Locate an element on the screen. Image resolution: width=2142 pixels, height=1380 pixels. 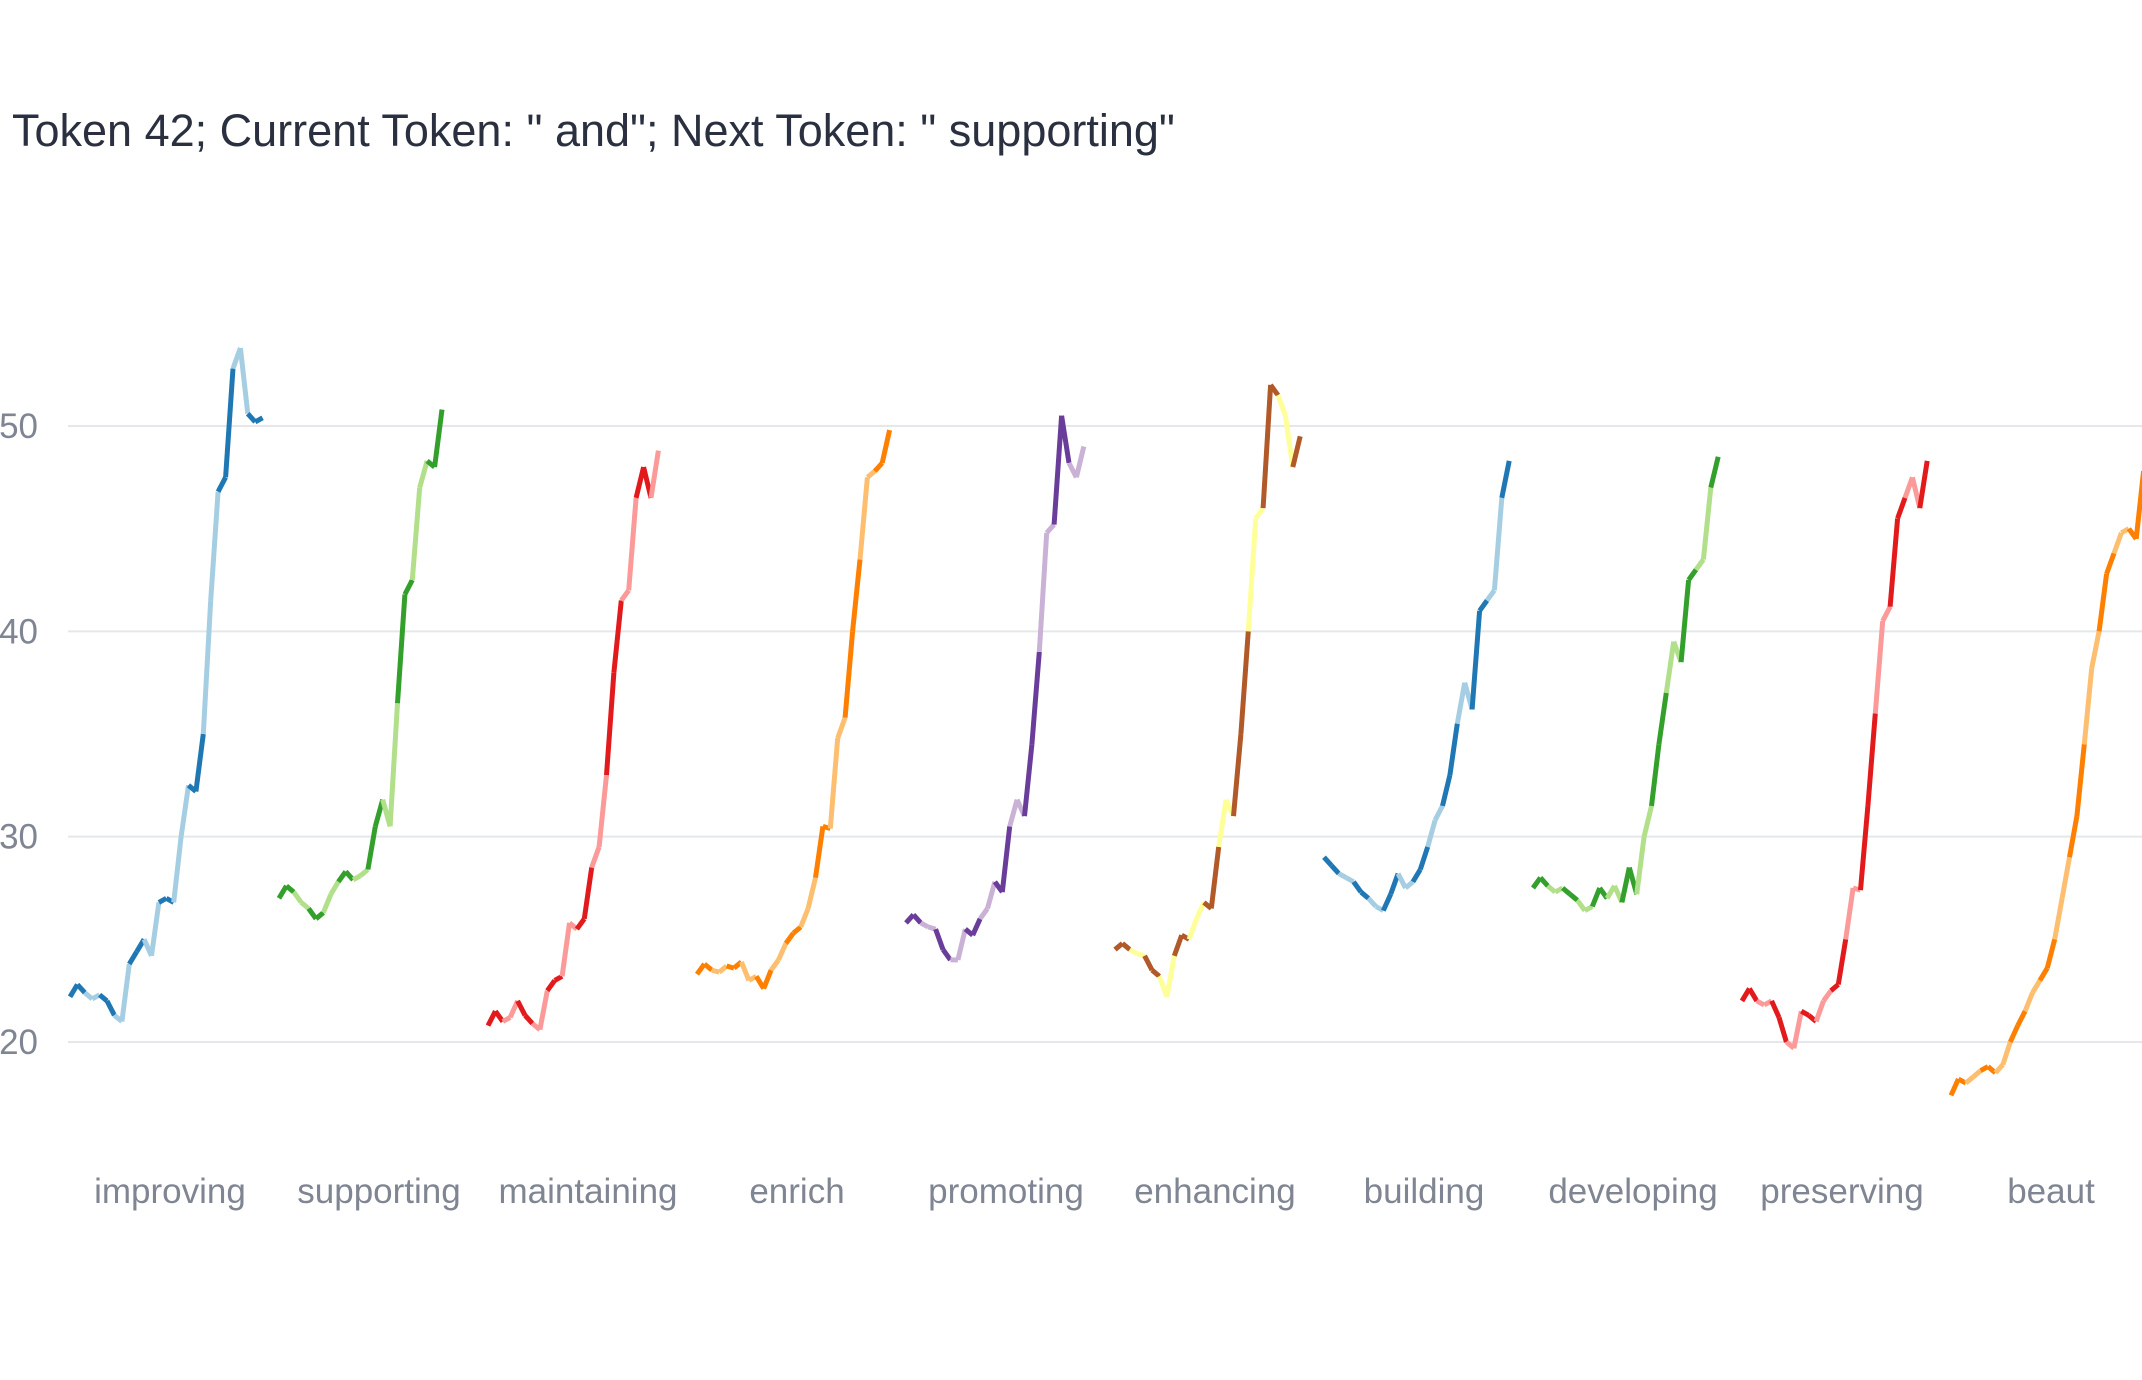
series-improving is located at coordinates (165, 685).